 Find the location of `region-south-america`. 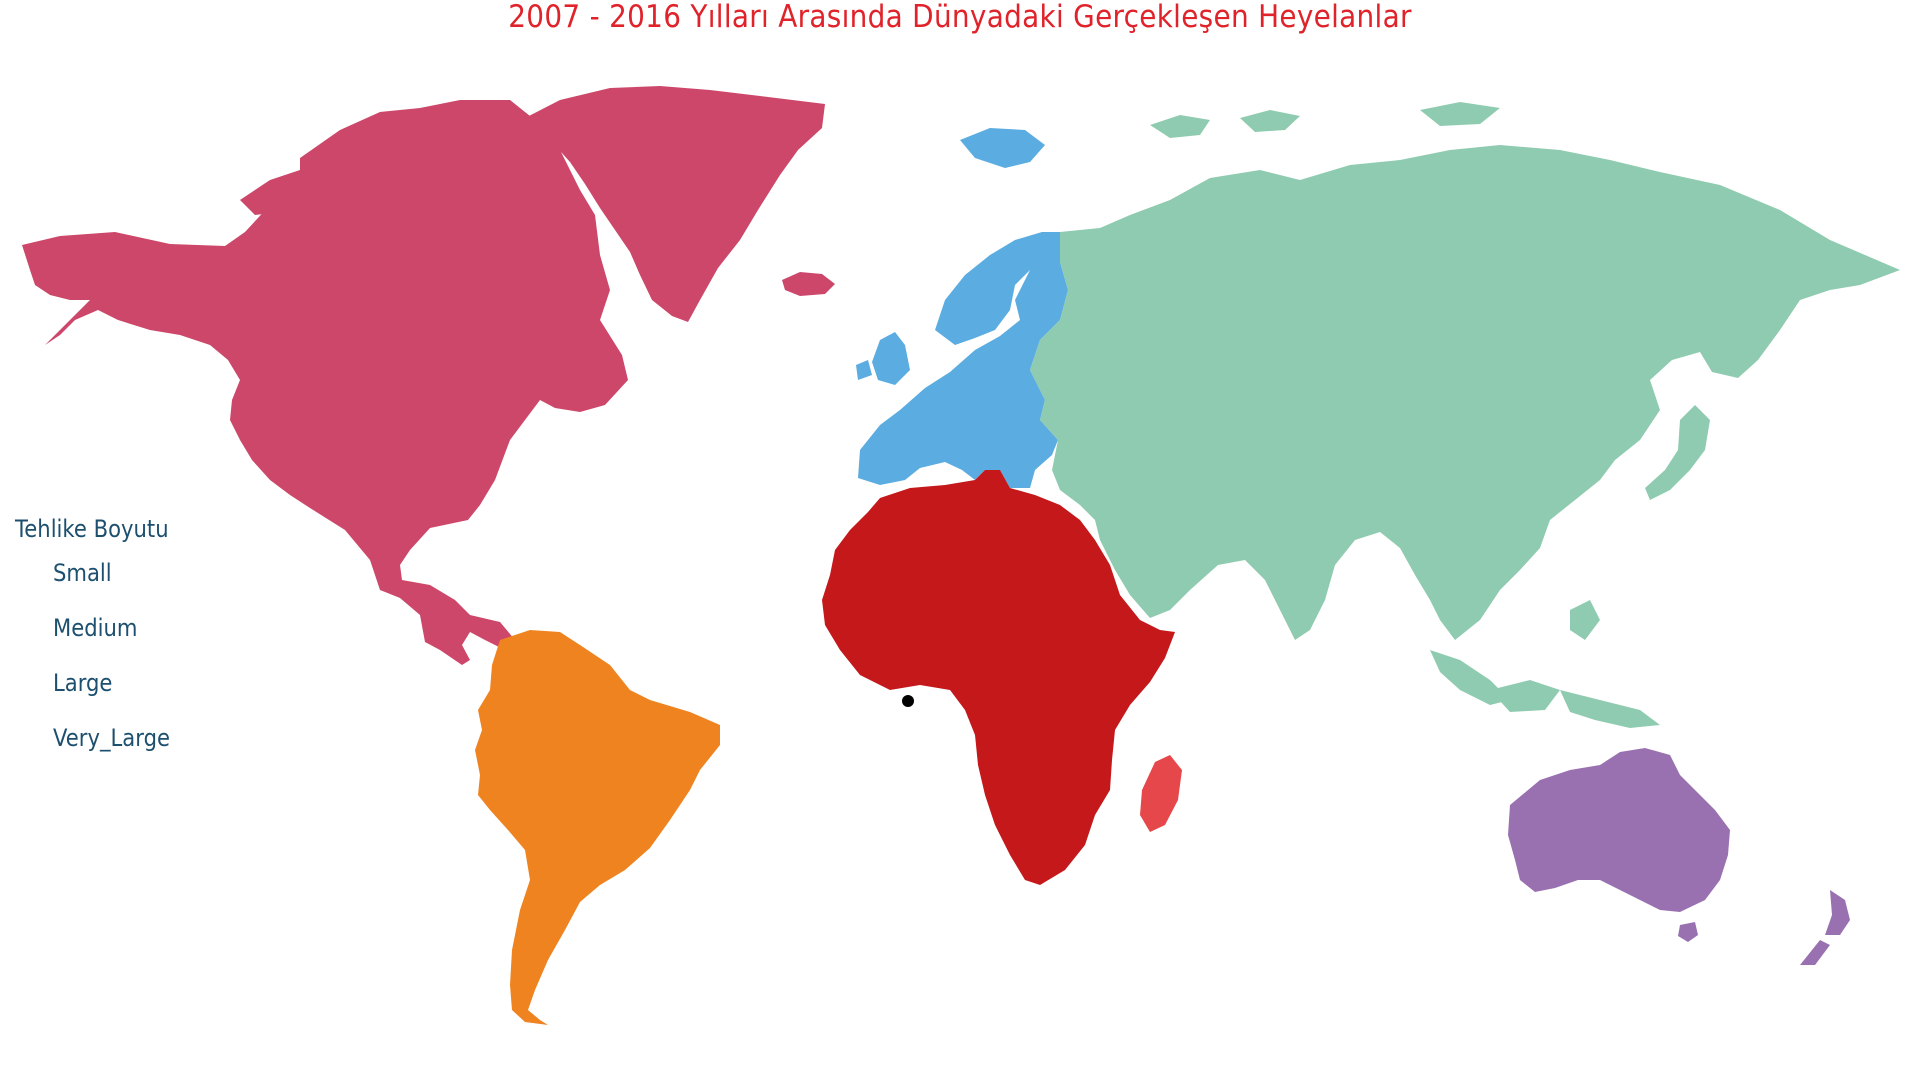

region-south-america is located at coordinates (597, 827).